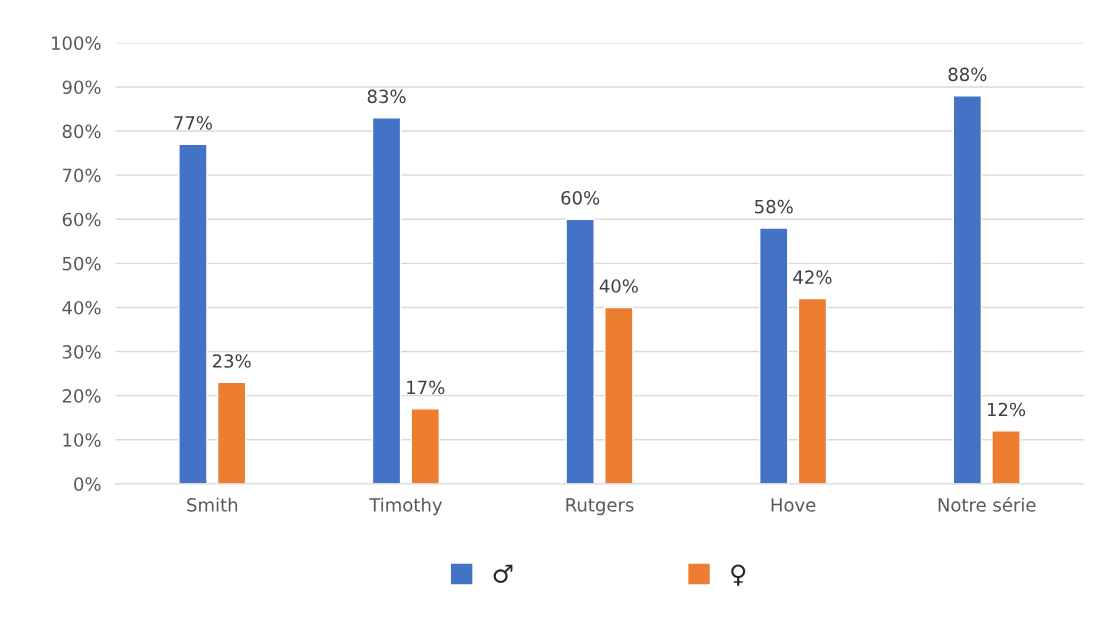 The height and width of the screenshot is (630, 1100). I want to click on x-tick-label: Timothy, so click(406, 506).